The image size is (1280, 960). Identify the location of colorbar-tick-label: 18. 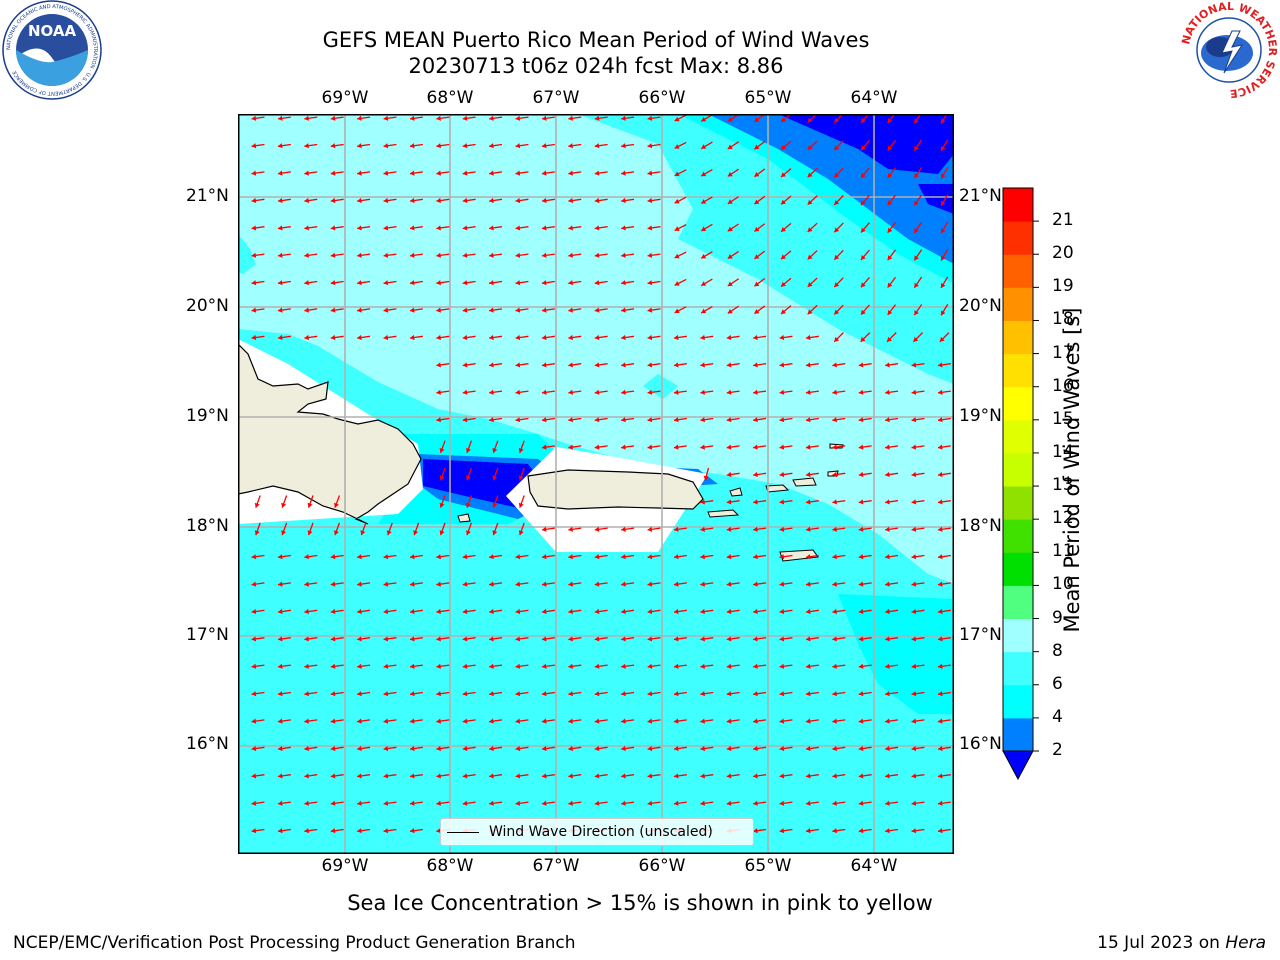
(1063, 319).